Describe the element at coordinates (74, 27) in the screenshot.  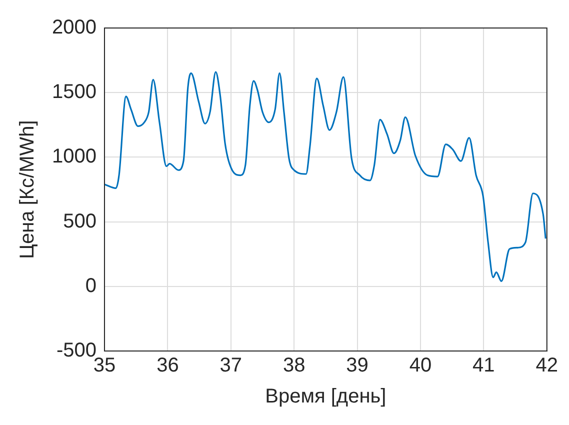
I see `y-tick-label: 2000` at that location.